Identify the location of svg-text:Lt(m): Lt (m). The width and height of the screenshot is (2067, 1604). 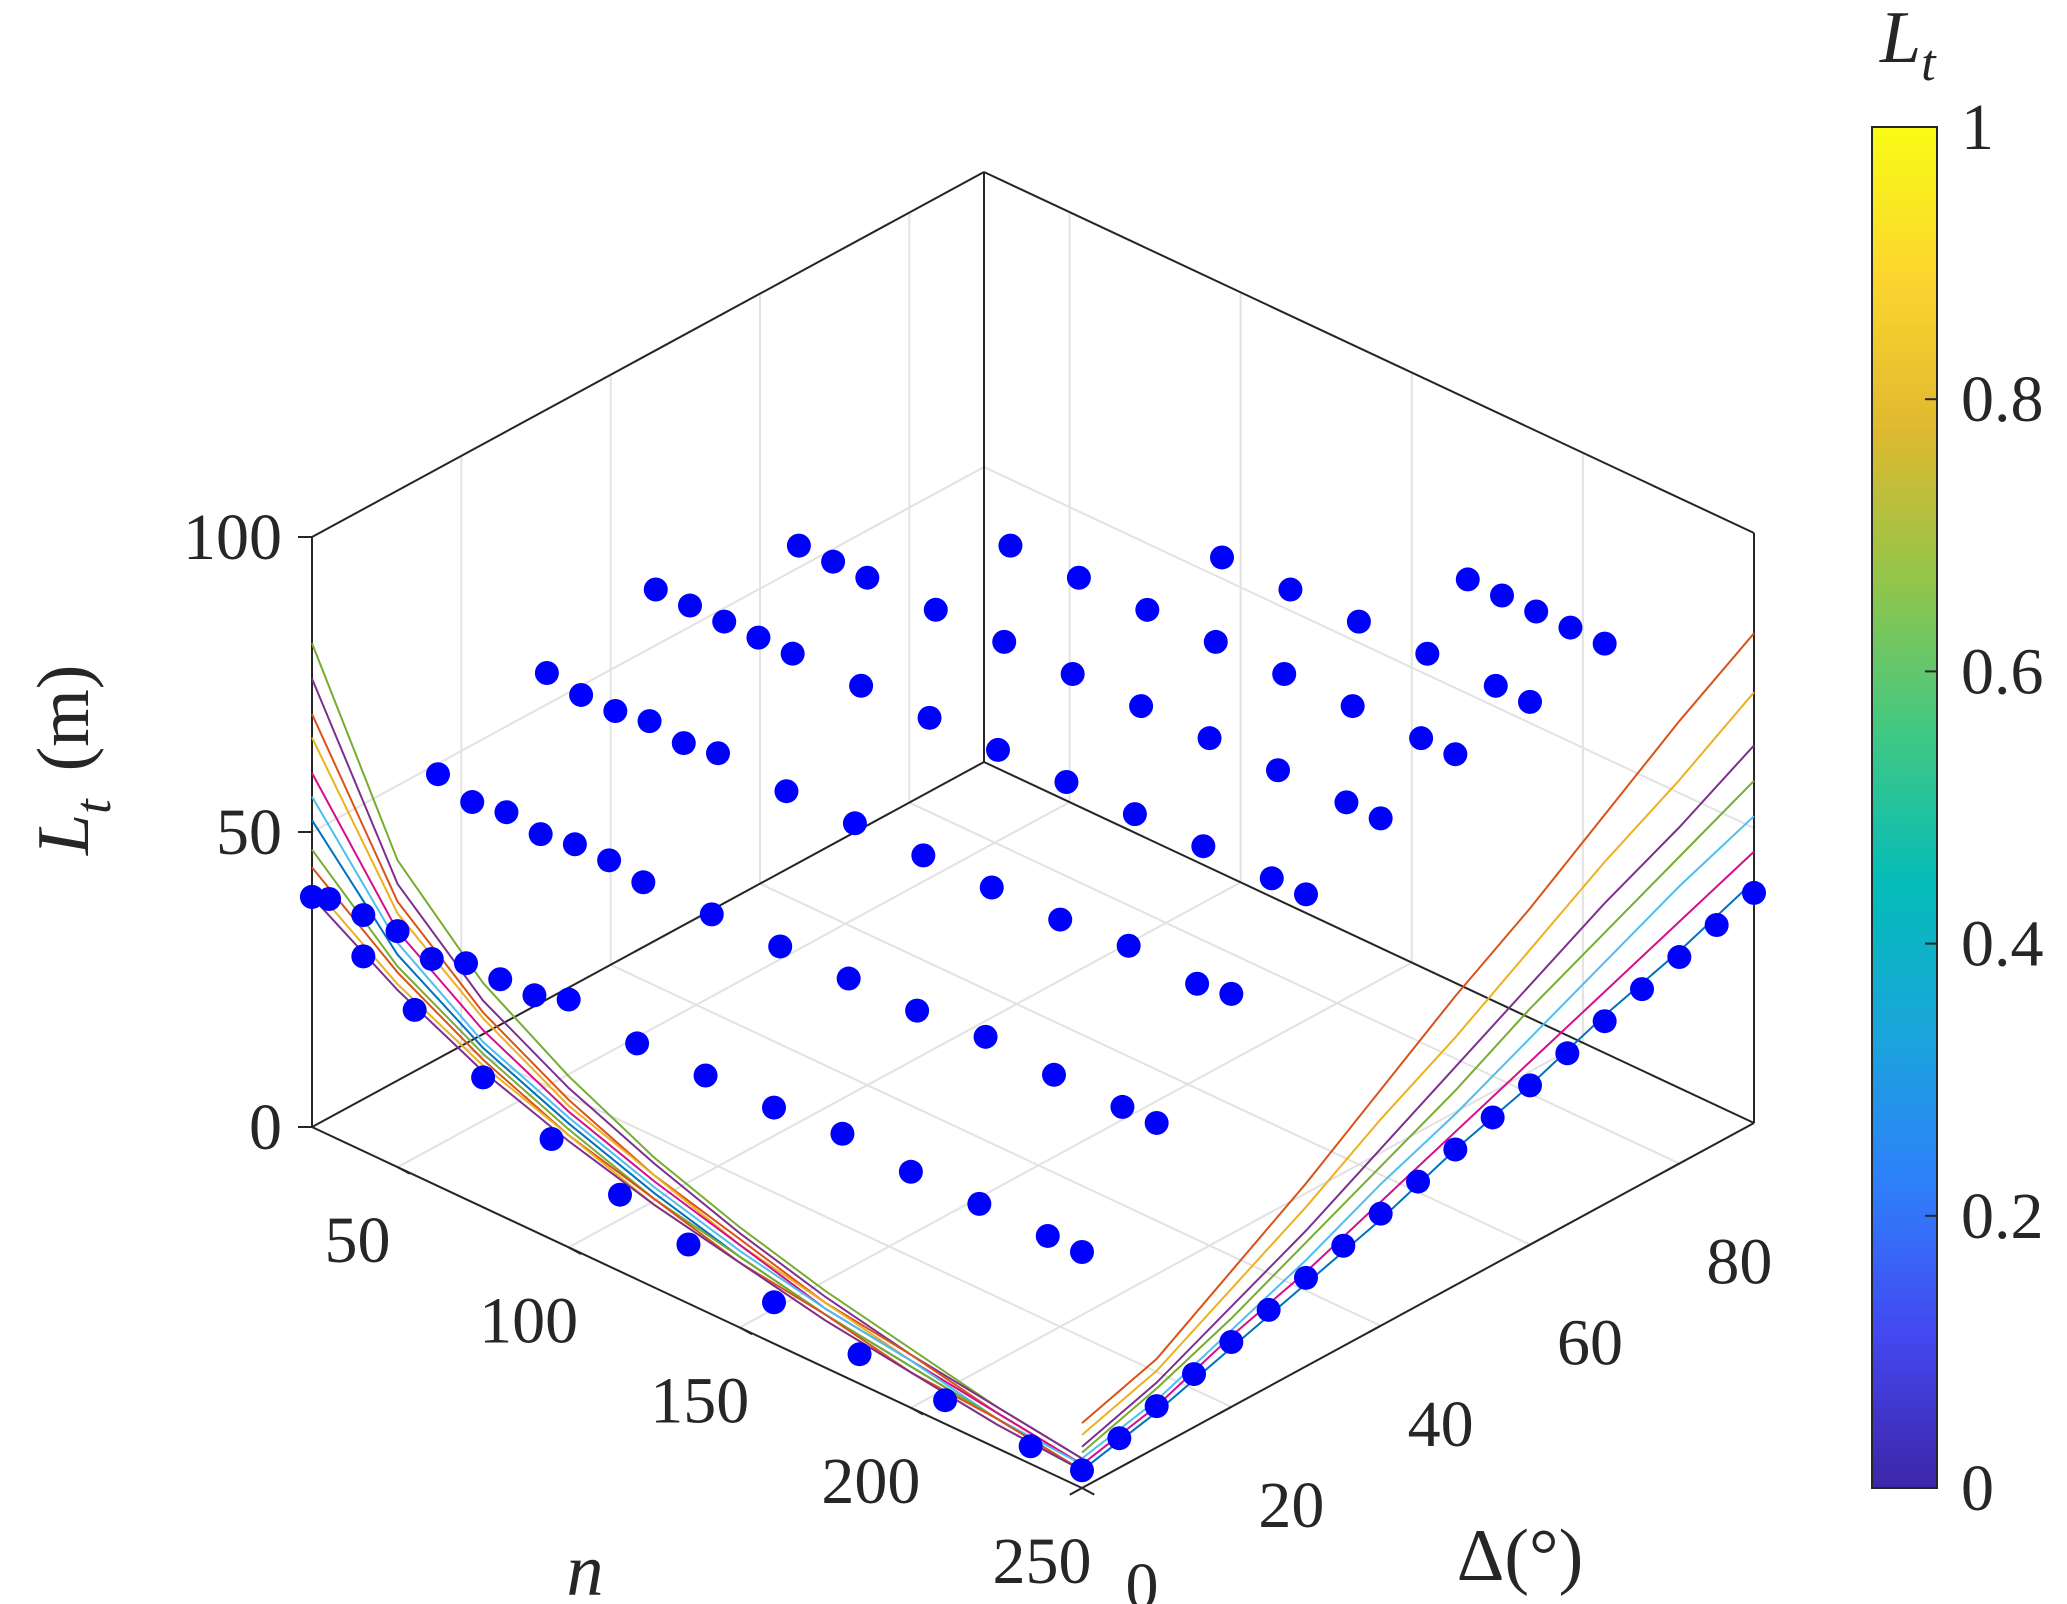
(72, 760).